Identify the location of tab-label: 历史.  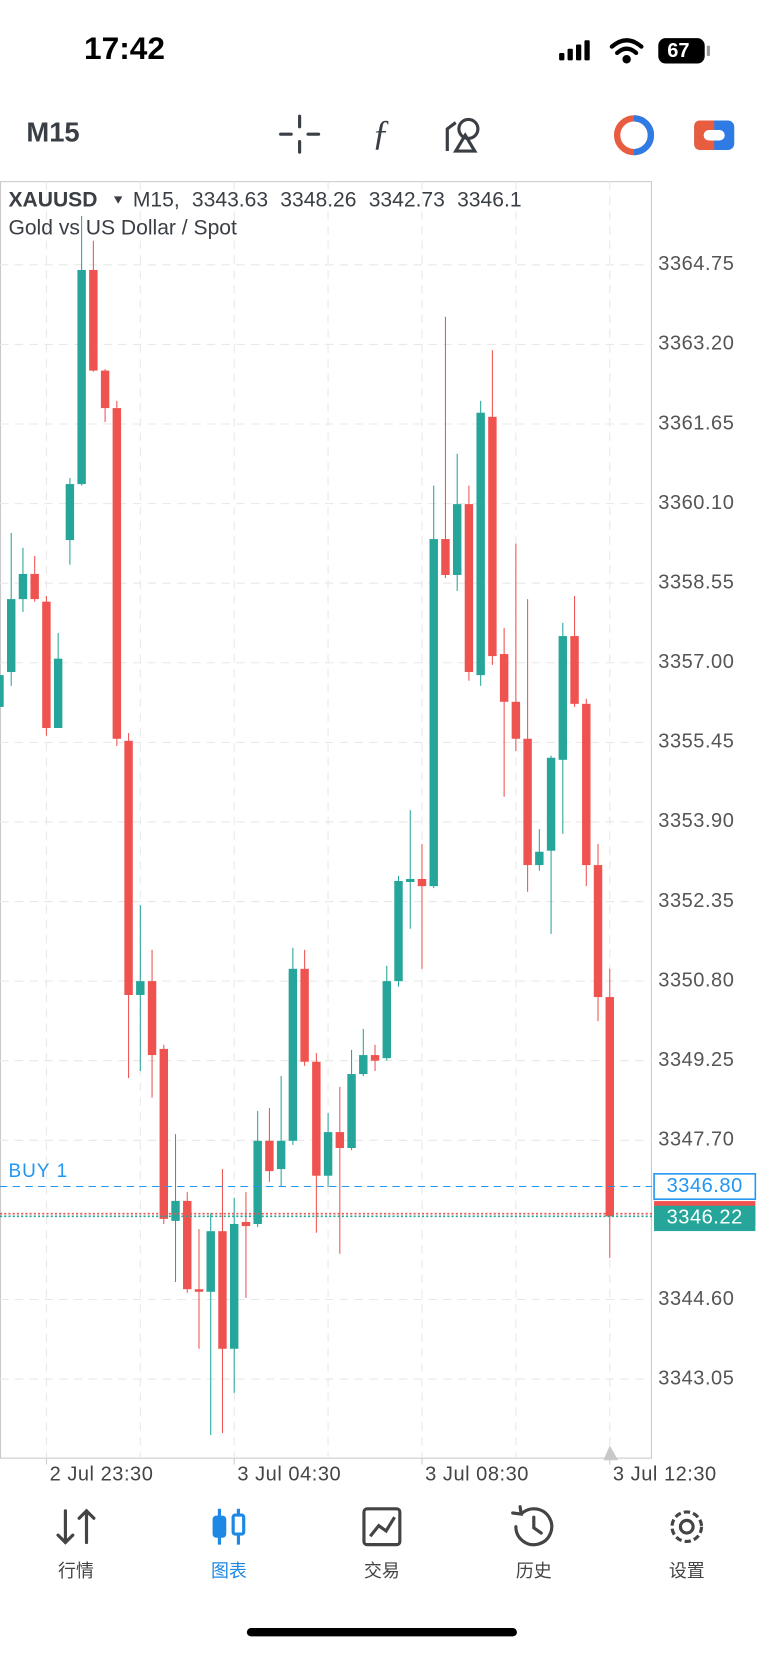
(534, 1571).